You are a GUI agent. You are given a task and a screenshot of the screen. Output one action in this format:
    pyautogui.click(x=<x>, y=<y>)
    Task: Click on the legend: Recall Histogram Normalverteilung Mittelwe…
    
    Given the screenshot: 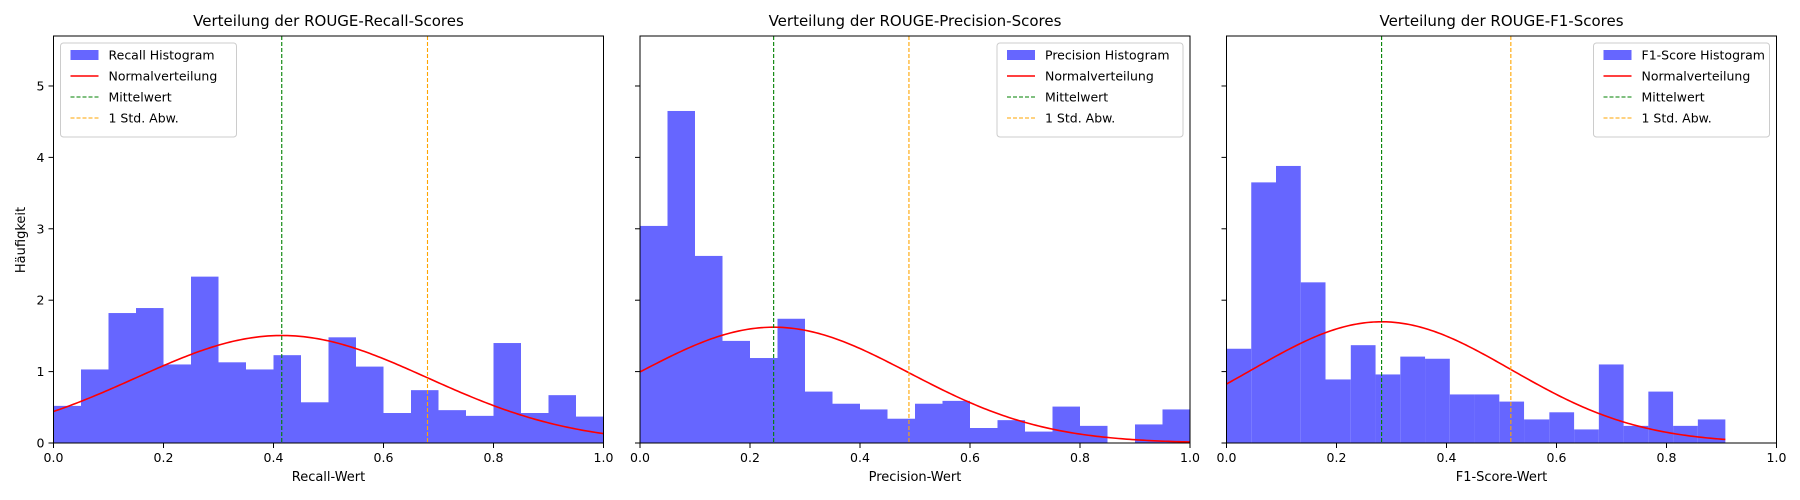 What is the action you would take?
    pyautogui.click(x=148, y=90)
    